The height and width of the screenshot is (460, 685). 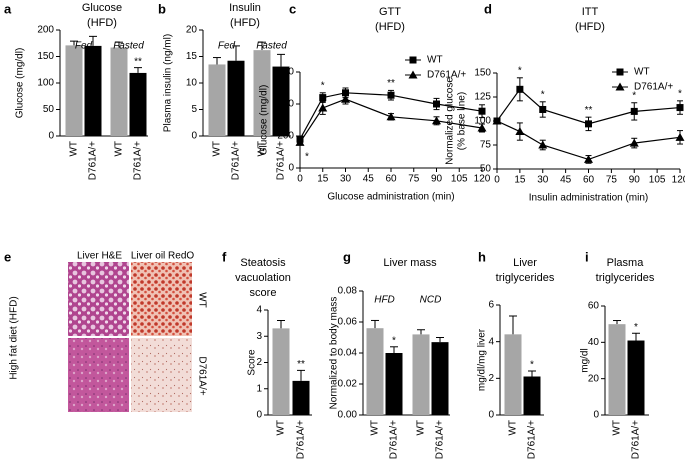 I want to click on x-axis-label: Glucose administration (min), so click(x=390, y=197).